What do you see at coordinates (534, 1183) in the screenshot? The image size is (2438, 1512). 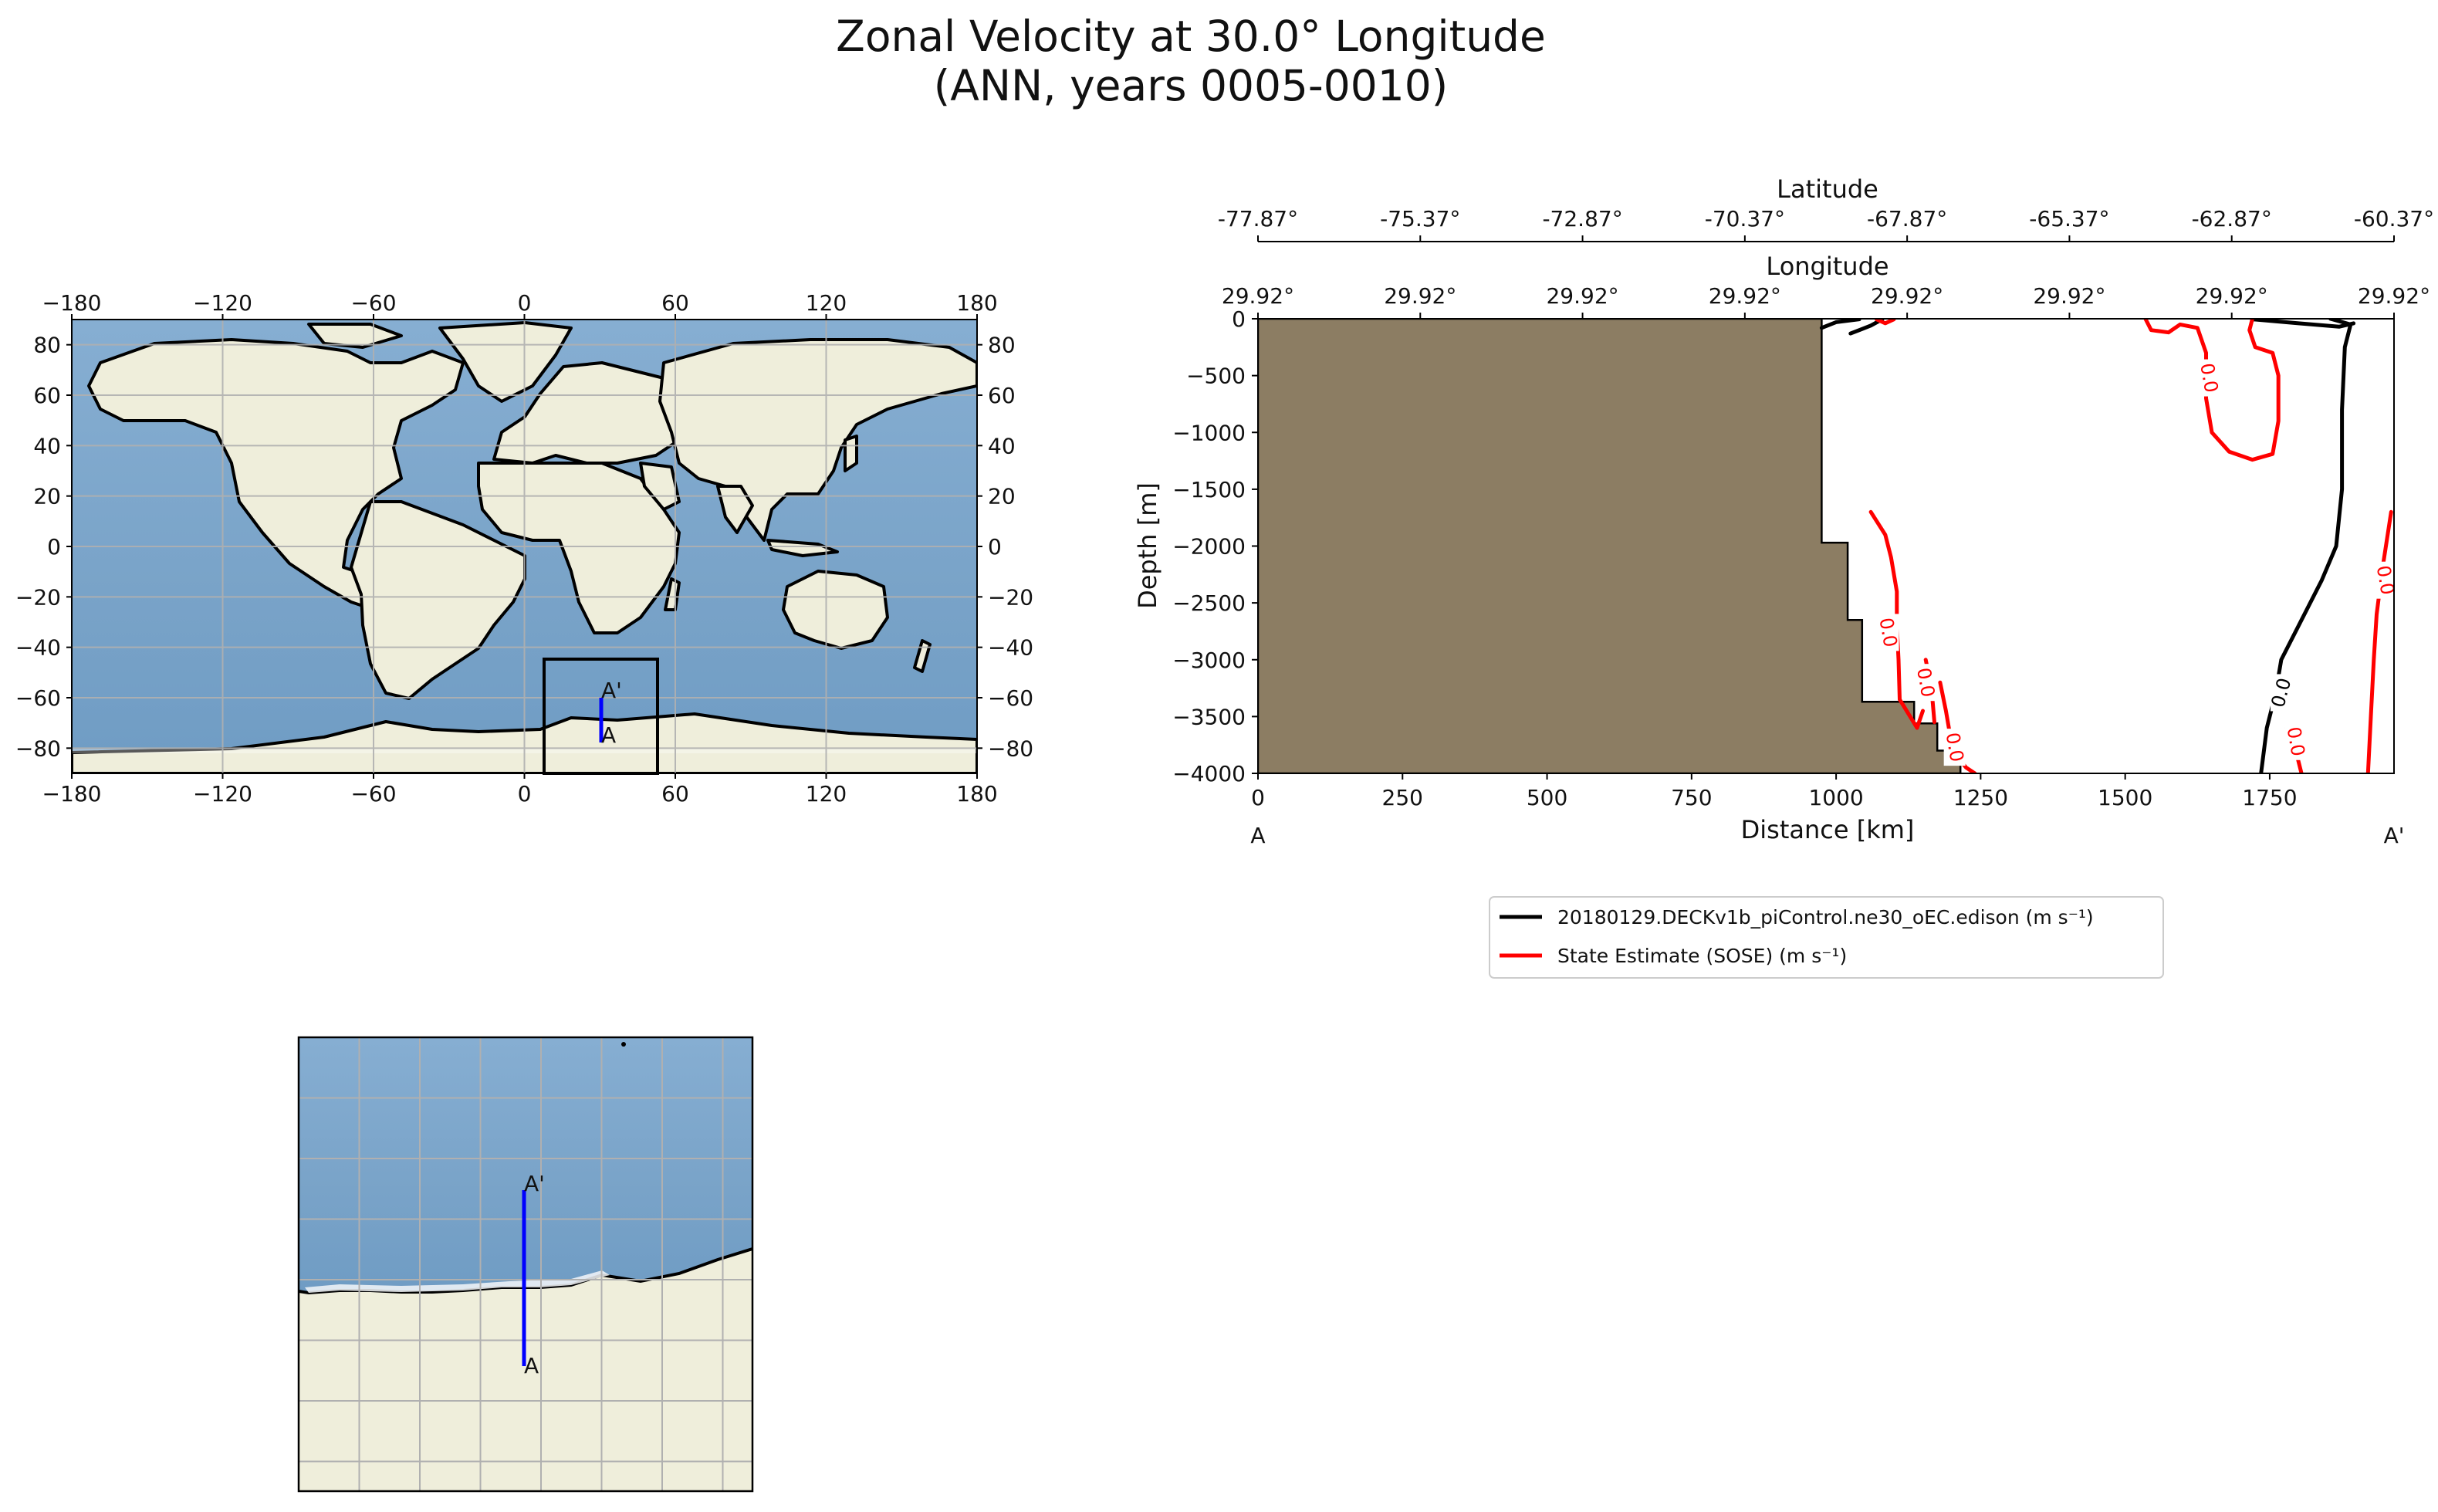 I see `inset-transect-end-label: A'` at bounding box center [534, 1183].